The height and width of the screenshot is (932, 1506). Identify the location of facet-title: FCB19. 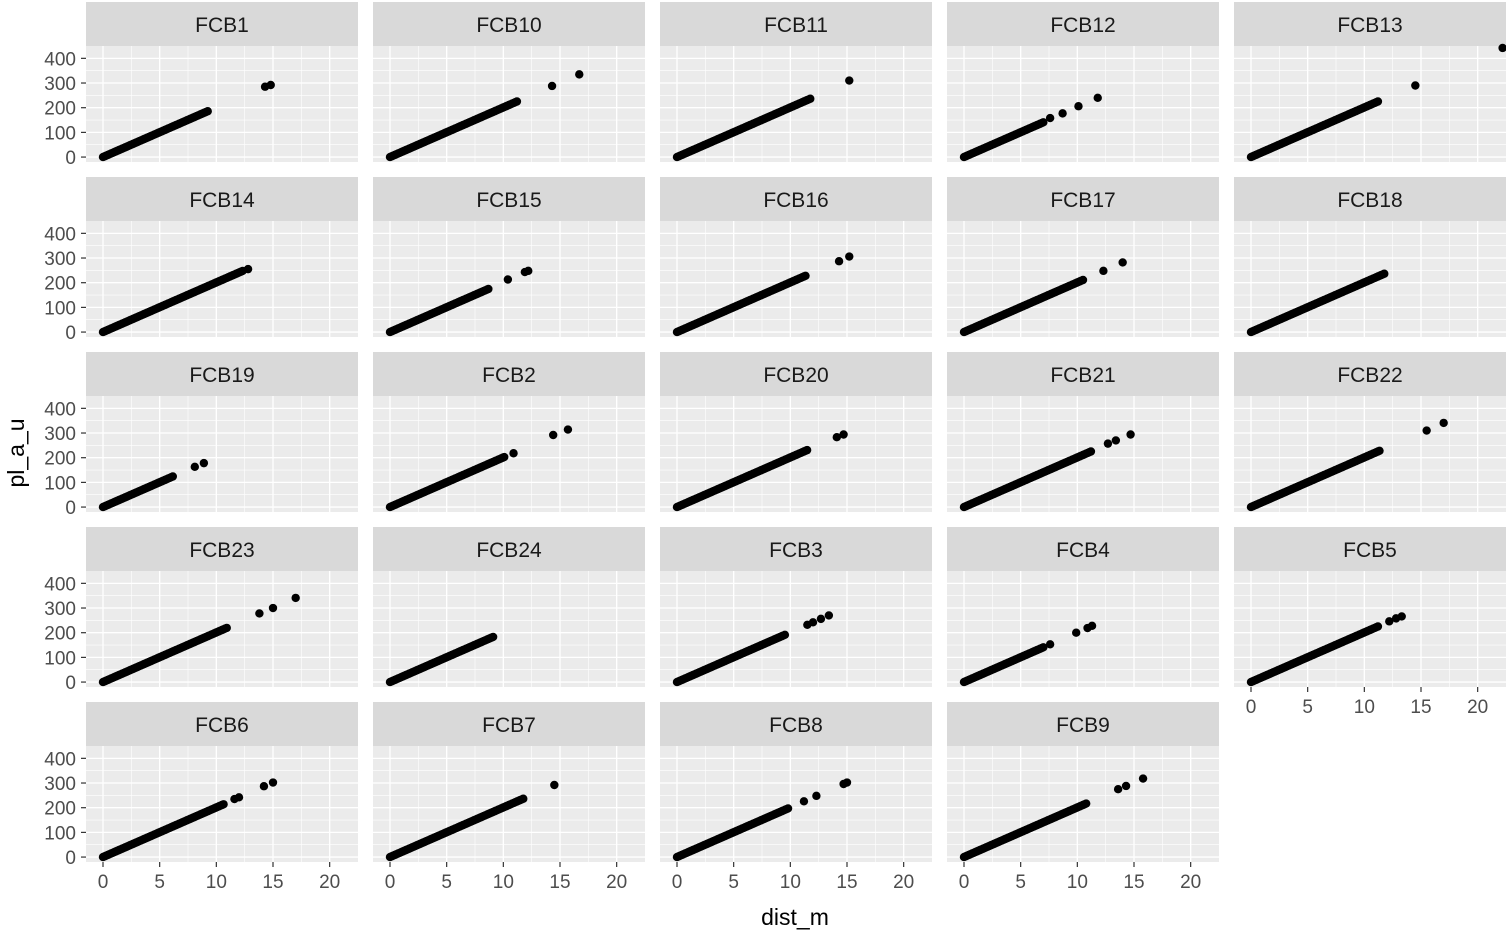
(221, 375).